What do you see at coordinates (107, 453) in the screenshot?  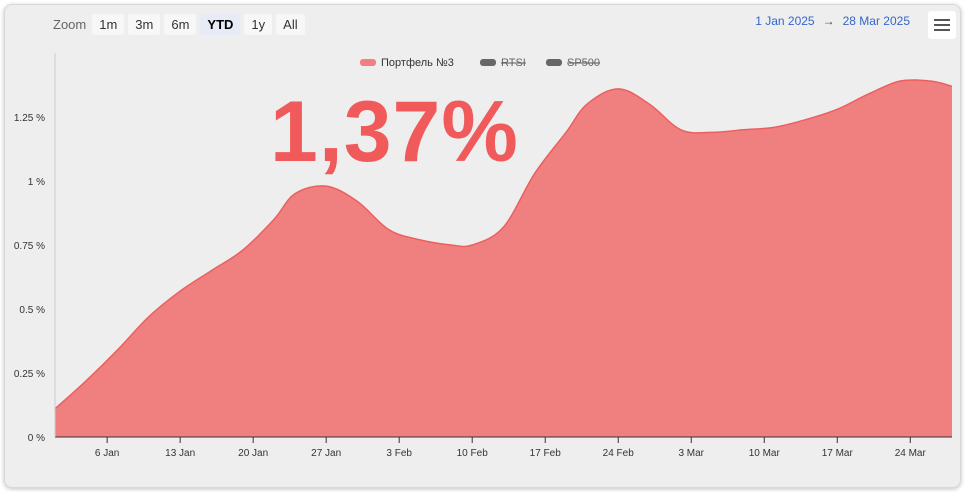 I see `x-tick-label: 6 Jan` at bounding box center [107, 453].